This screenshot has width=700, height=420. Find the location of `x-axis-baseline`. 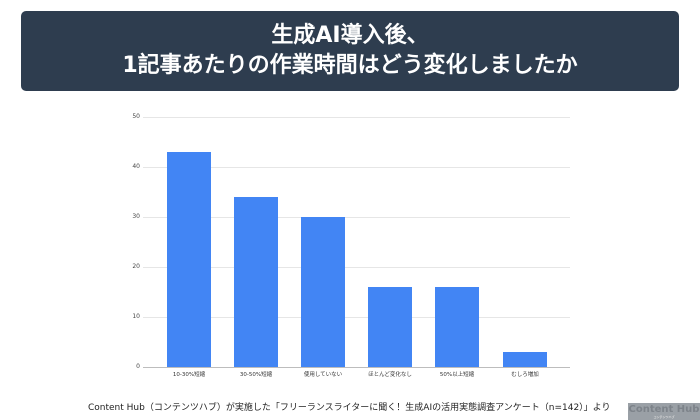

x-axis-baseline is located at coordinates (356, 367).